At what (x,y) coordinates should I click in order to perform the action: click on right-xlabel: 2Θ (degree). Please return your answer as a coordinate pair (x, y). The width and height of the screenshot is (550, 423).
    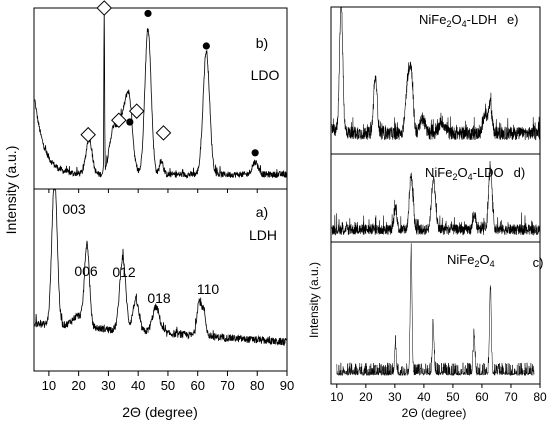
    Looking at the image, I should click on (434, 413).